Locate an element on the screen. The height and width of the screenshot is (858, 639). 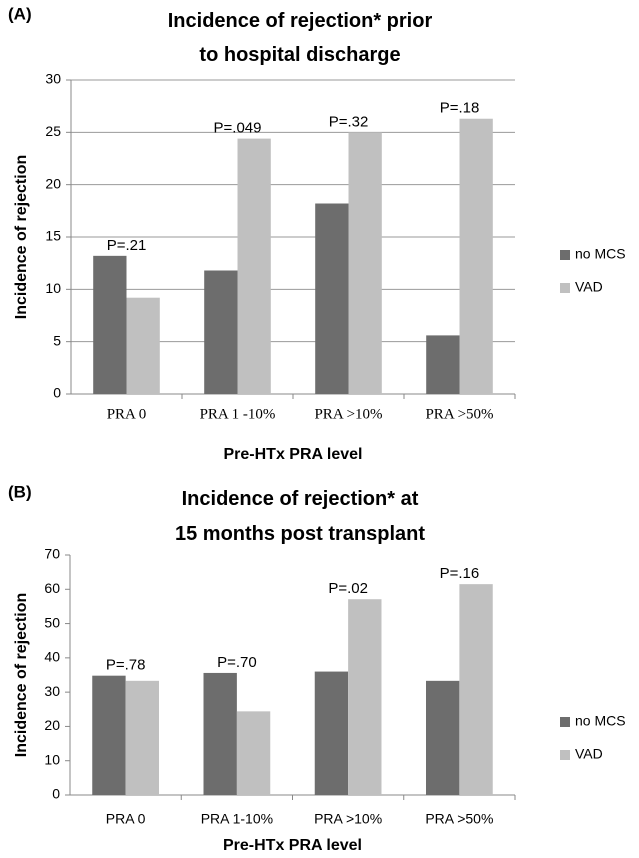
y-tick-label: 50 is located at coordinates (52, 622).